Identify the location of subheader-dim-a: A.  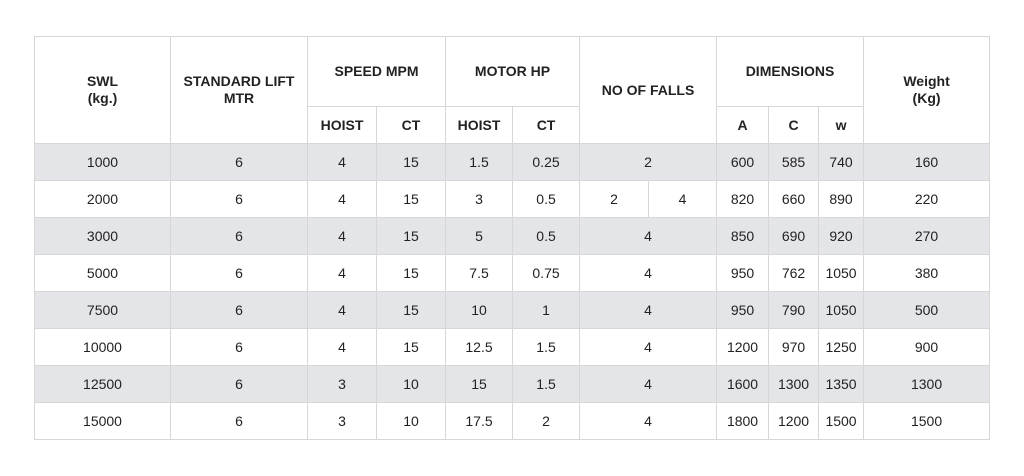
(743, 125).